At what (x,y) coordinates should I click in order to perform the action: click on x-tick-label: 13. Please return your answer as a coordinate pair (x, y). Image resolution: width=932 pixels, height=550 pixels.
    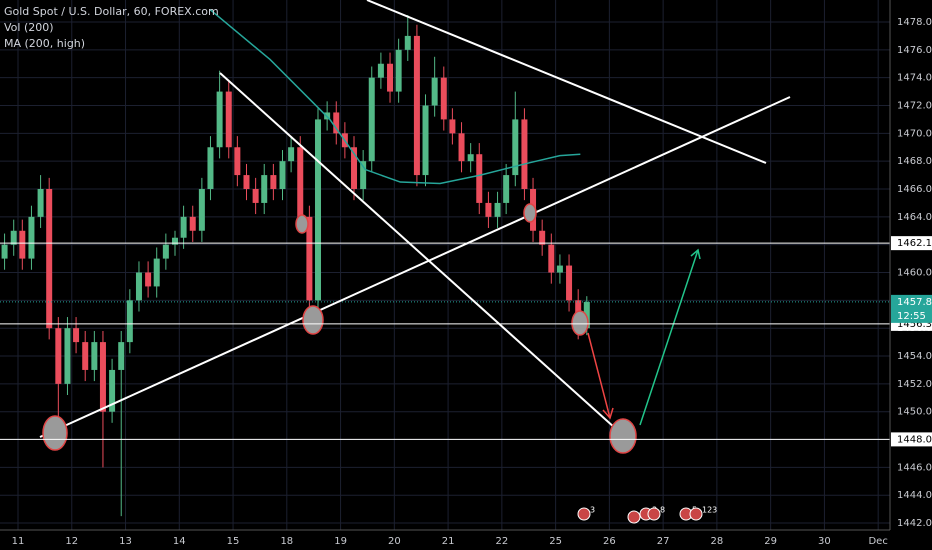
    Looking at the image, I should click on (125, 541).